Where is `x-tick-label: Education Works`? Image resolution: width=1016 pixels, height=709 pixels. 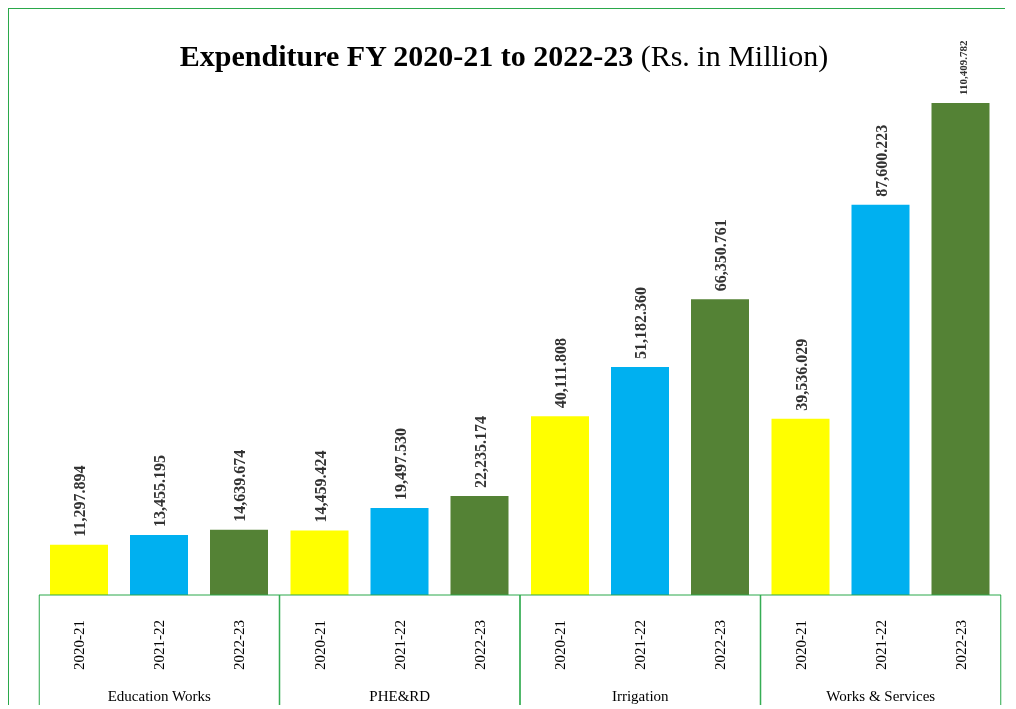 x-tick-label: Education Works is located at coordinates (159, 696).